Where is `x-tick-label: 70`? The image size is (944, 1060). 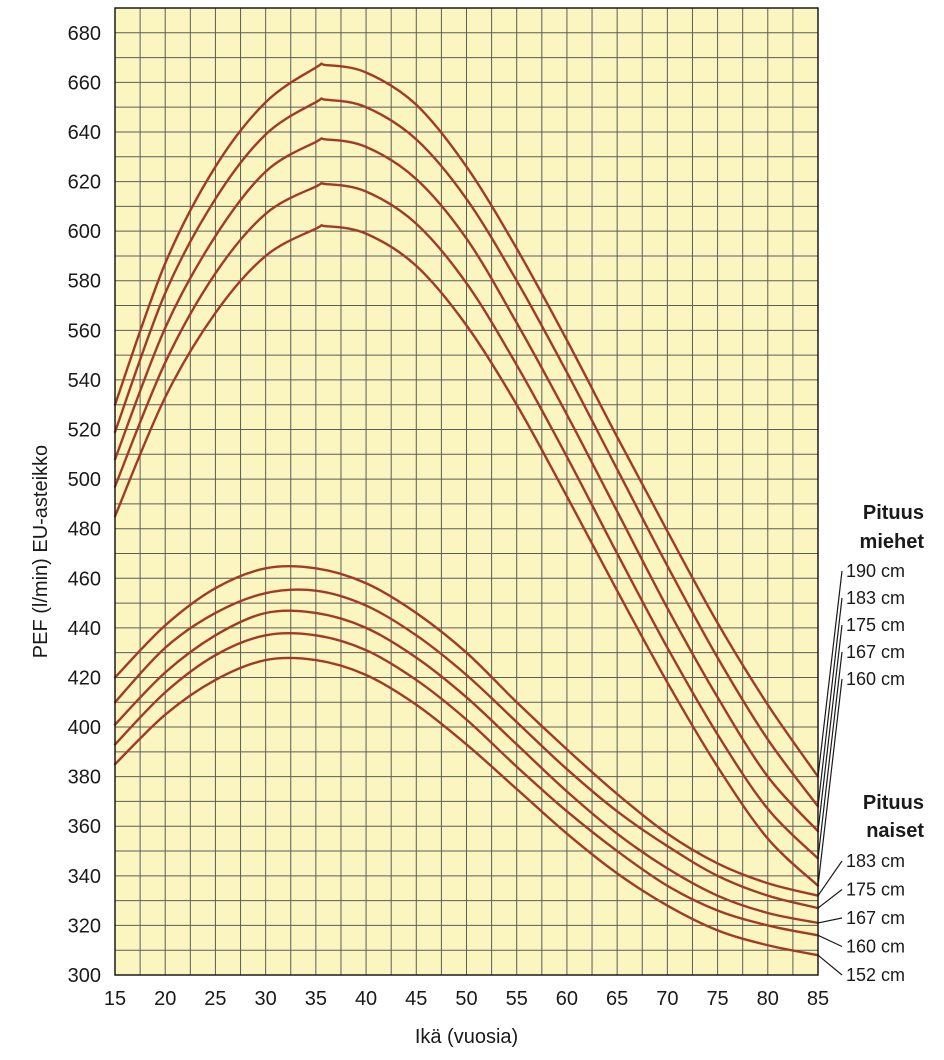
x-tick-label: 70 is located at coordinates (667, 999).